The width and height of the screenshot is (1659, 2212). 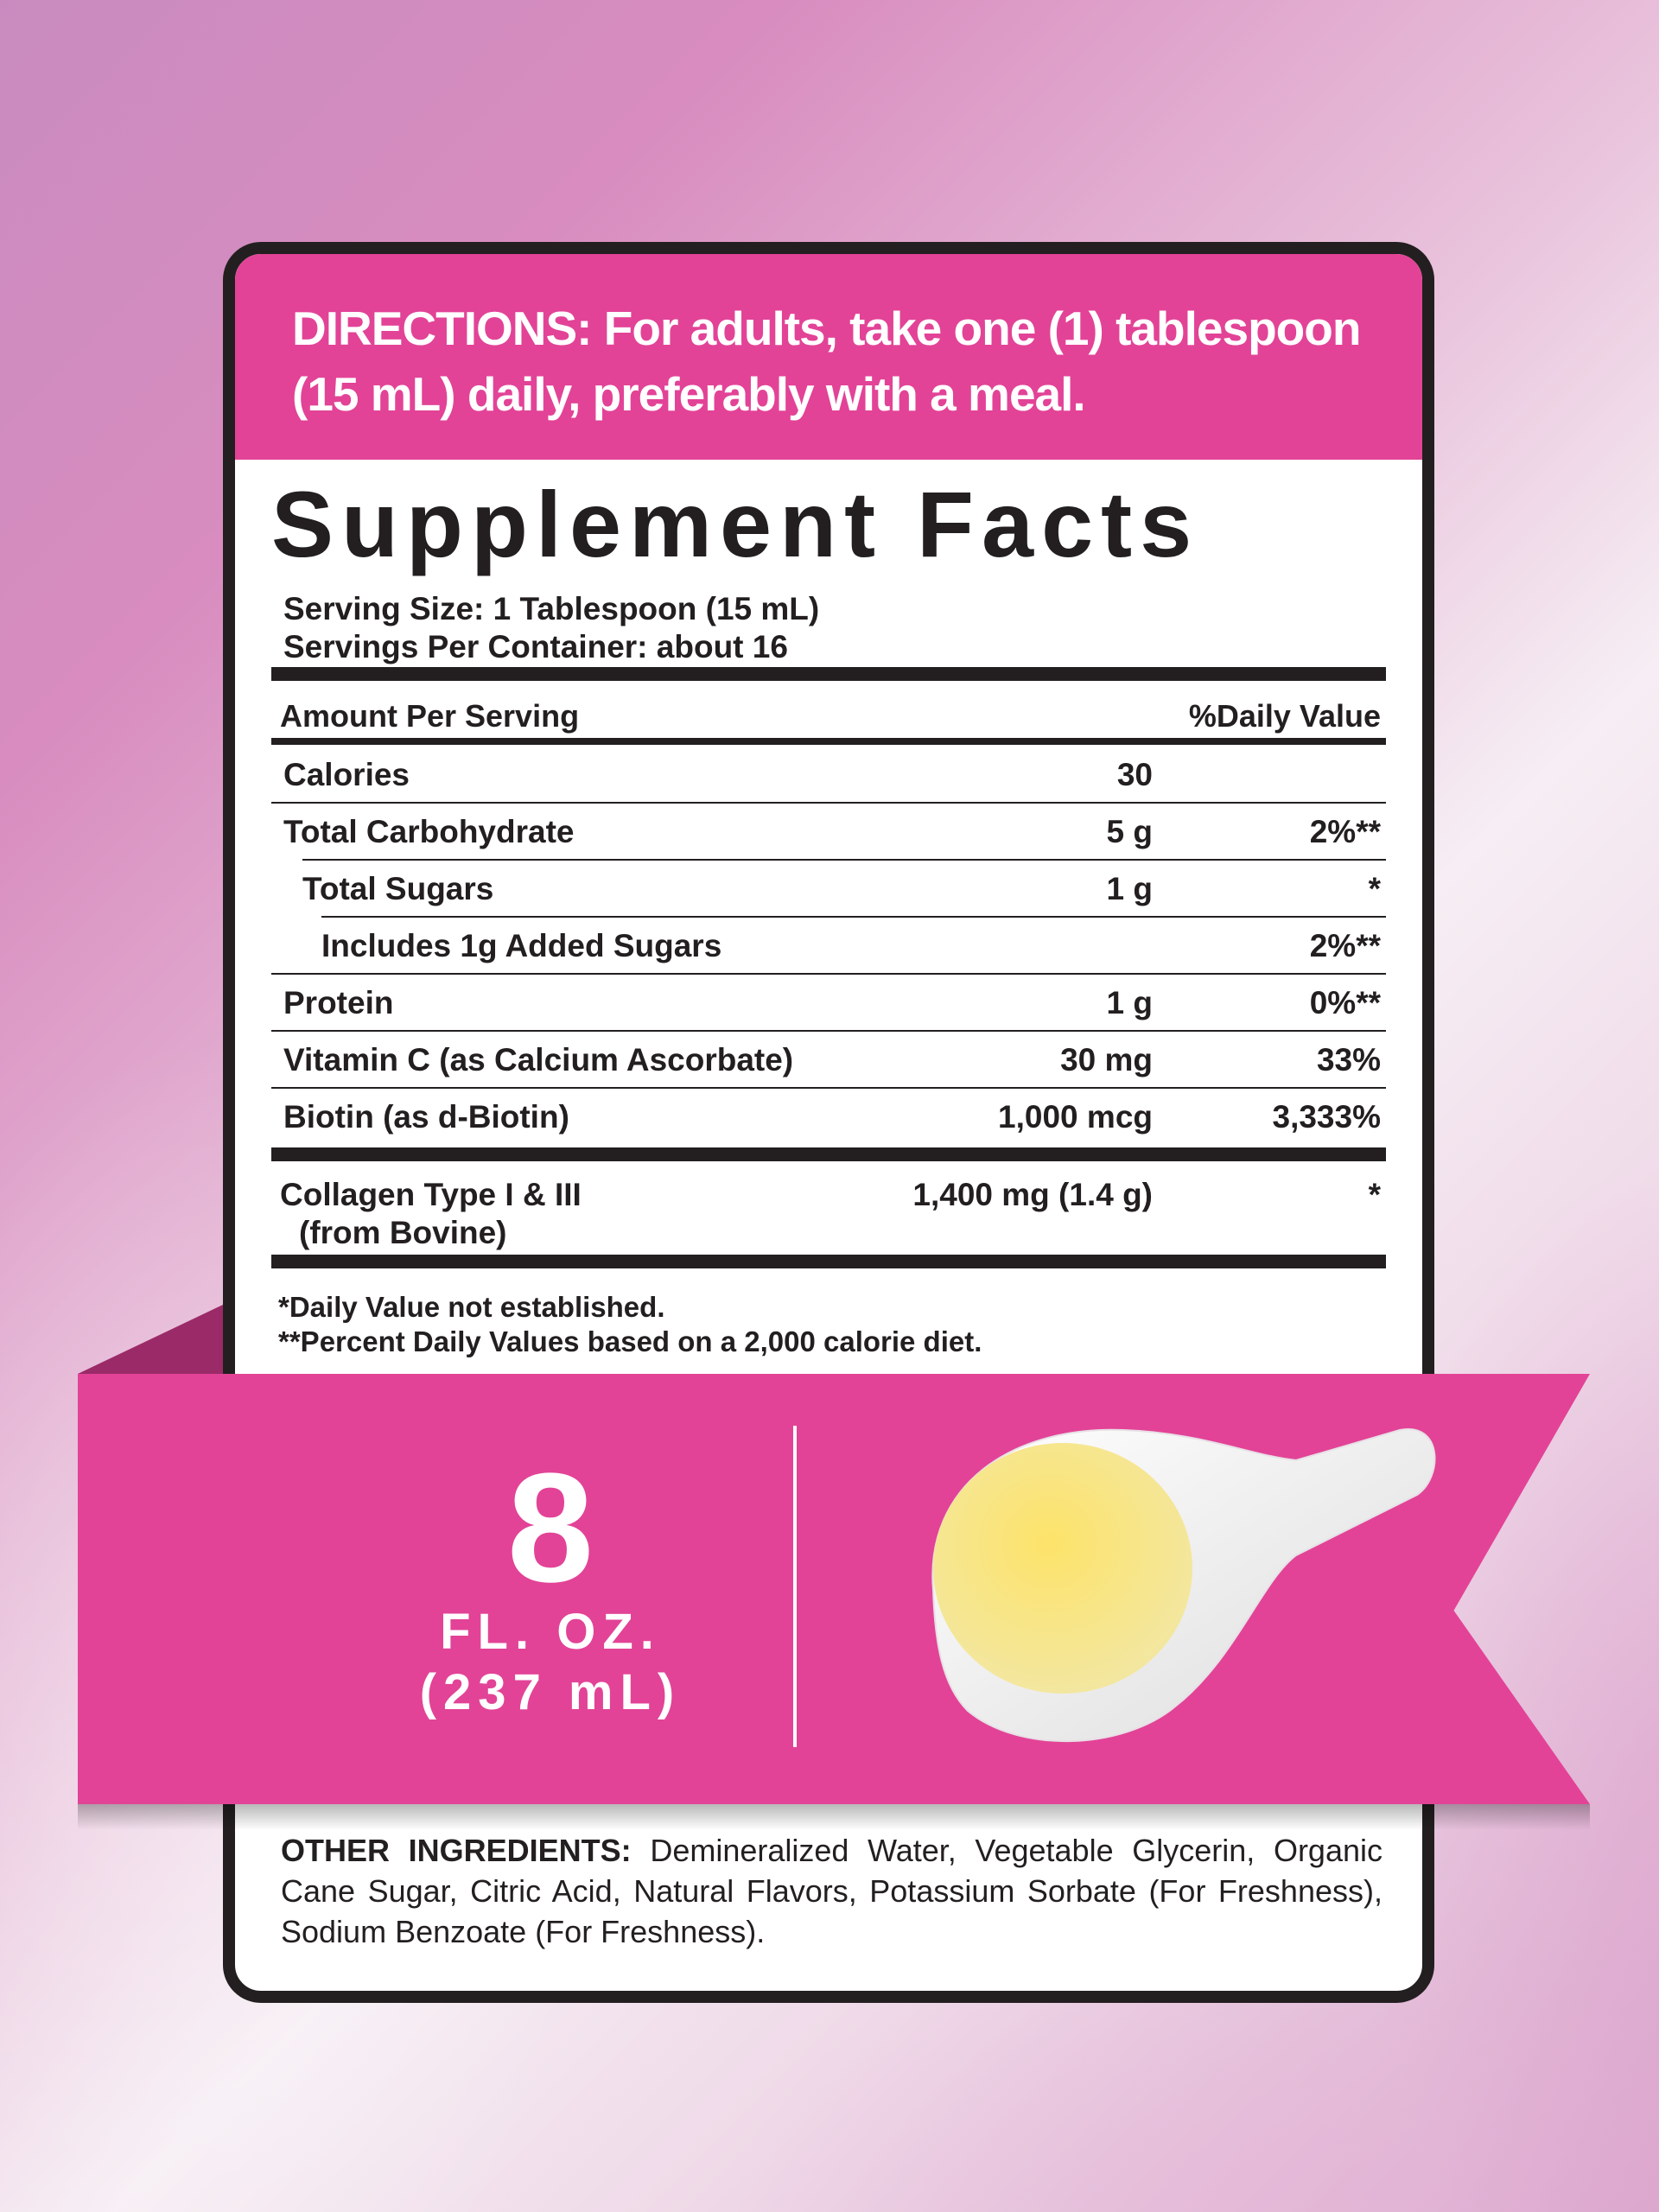 What do you see at coordinates (429, 831) in the screenshot?
I see `nutrient-name: Total Carbohydrate` at bounding box center [429, 831].